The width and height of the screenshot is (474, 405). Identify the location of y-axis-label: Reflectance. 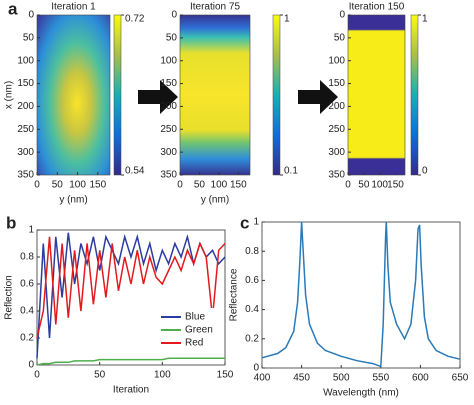
(234, 294).